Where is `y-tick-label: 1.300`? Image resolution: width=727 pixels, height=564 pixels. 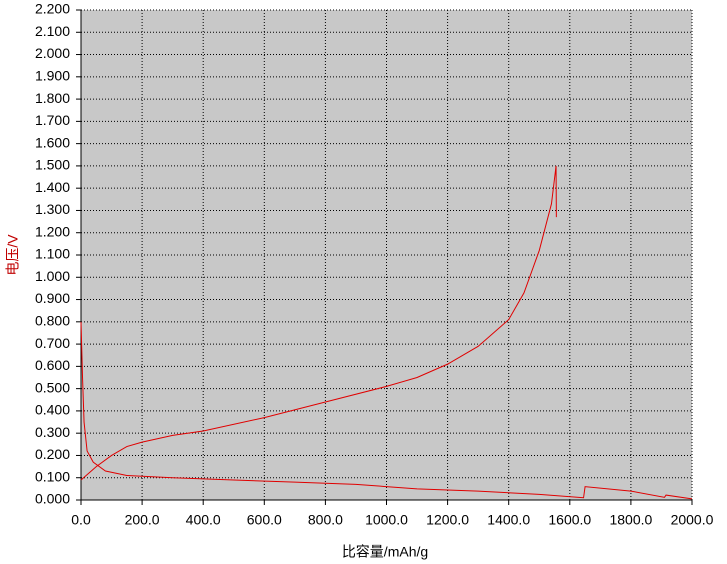 y-tick-label: 1.300 is located at coordinates (52, 209).